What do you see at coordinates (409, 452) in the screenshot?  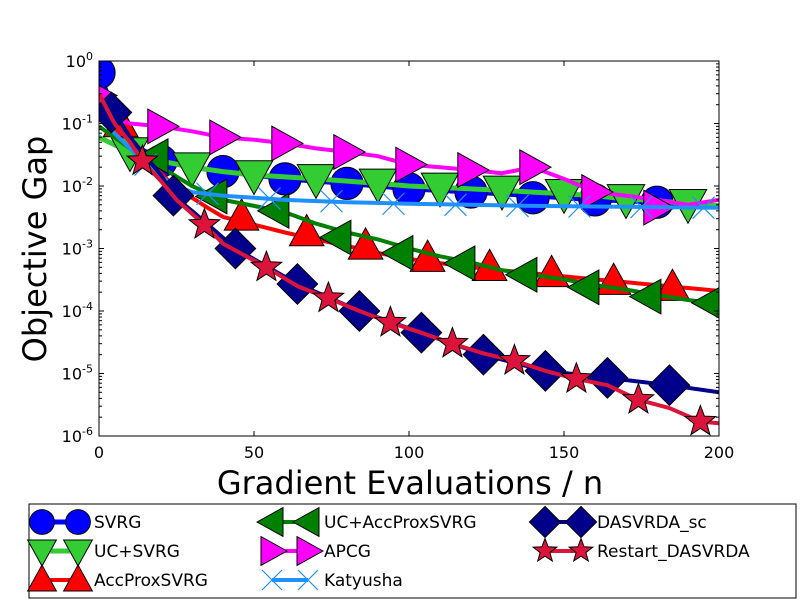 I see `x-tick-label: 100` at bounding box center [409, 452].